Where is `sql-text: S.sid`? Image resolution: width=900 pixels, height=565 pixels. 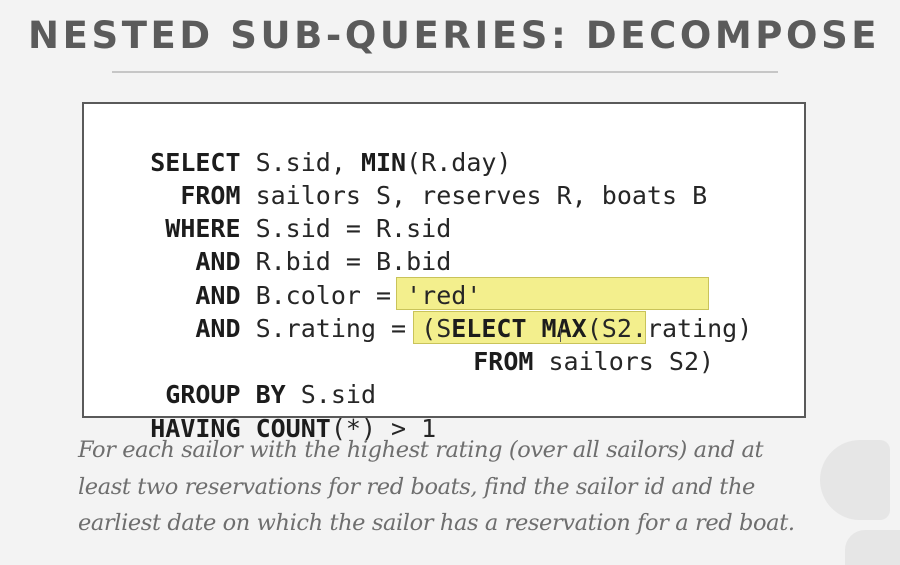 sql-text: S.sid is located at coordinates (330, 394).